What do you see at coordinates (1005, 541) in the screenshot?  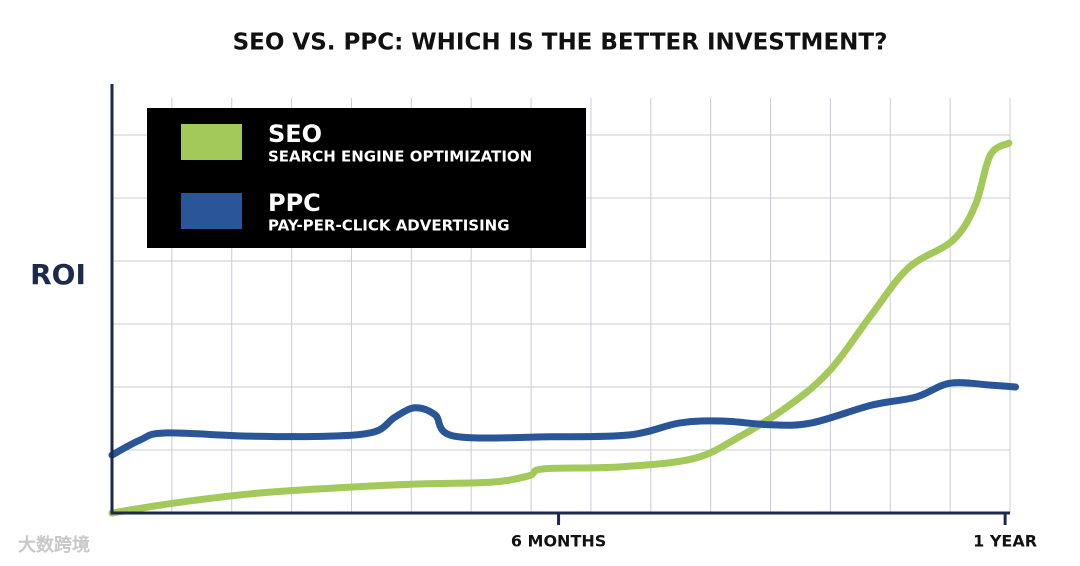 I see `x-tick-label: 1 YEAR` at bounding box center [1005, 541].